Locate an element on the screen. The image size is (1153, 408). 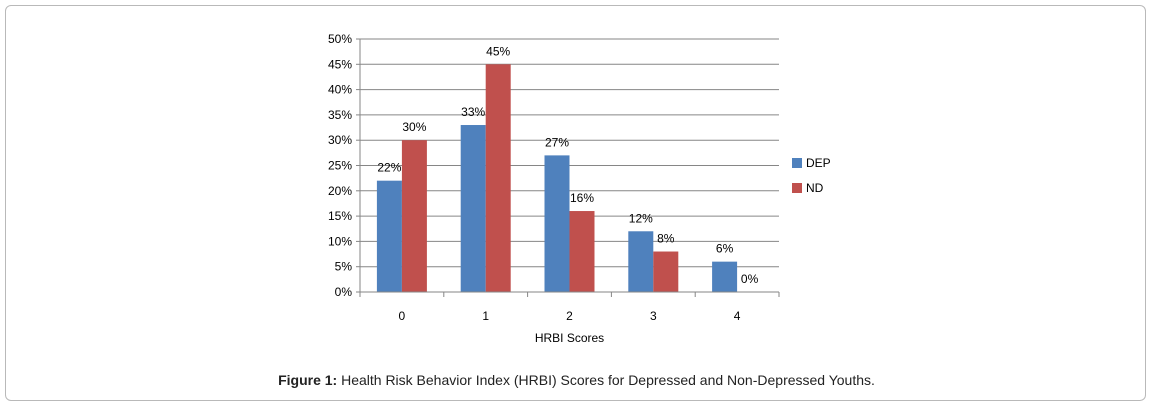
x-tick-label: 1 is located at coordinates (485, 316).